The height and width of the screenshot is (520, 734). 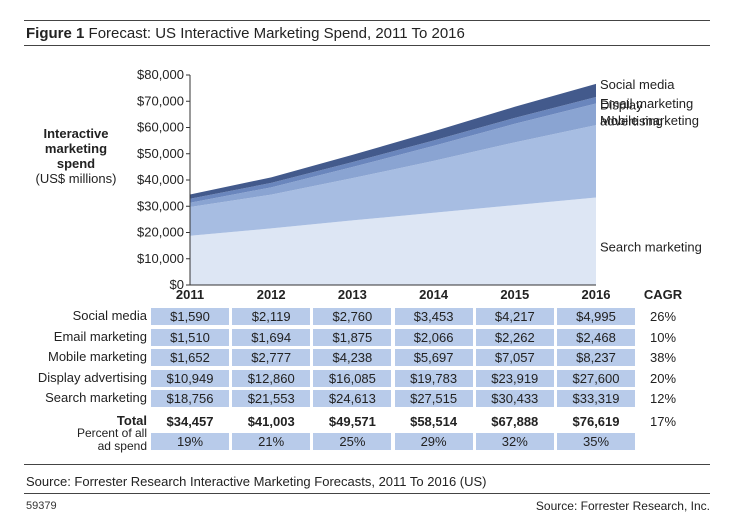 I want to click on table-cell: 29%, so click(x=433, y=441).